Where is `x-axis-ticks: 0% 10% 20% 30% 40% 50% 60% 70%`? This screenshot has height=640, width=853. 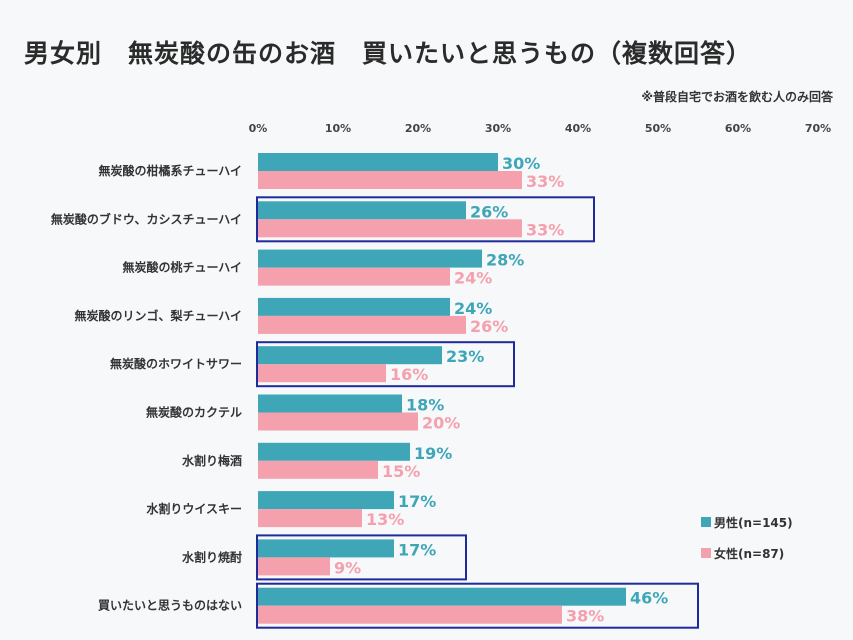 x-axis-ticks: 0% 10% 20% 30% 40% 50% 60% 70% is located at coordinates (540, 128).